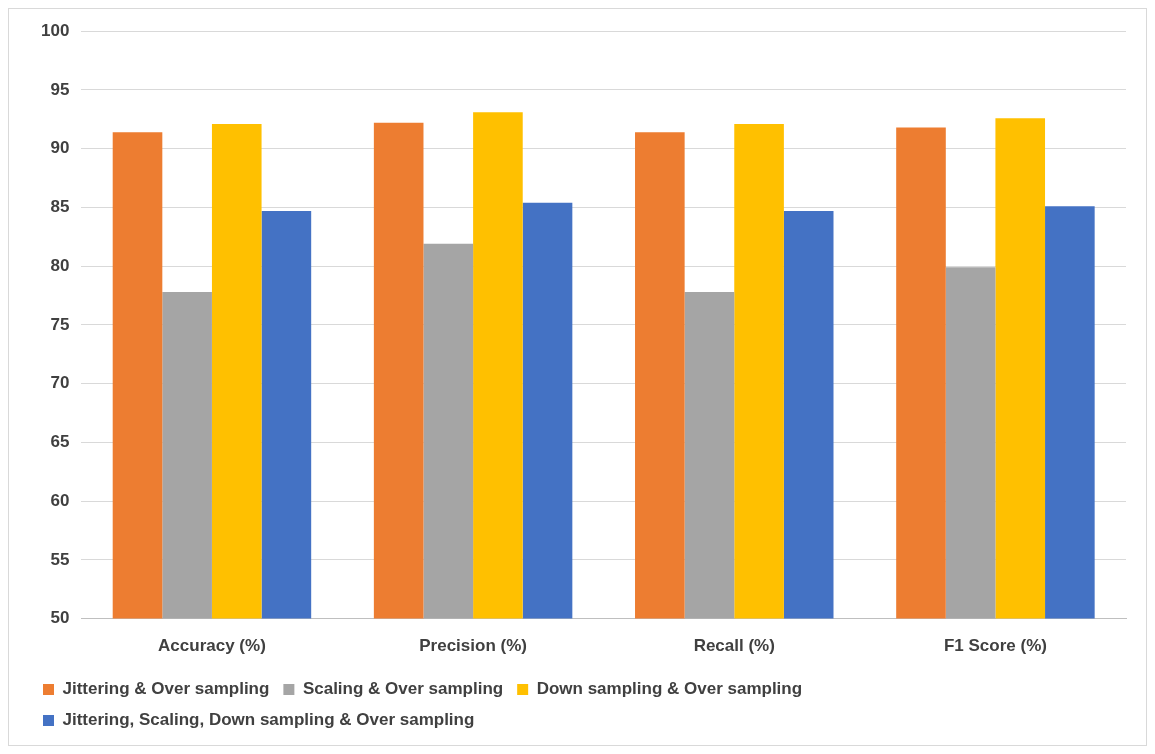  What do you see at coordinates (268, 720) in the screenshot?
I see `legend-label: Jittering, Scaling, Down sampling & Over sampling` at bounding box center [268, 720].